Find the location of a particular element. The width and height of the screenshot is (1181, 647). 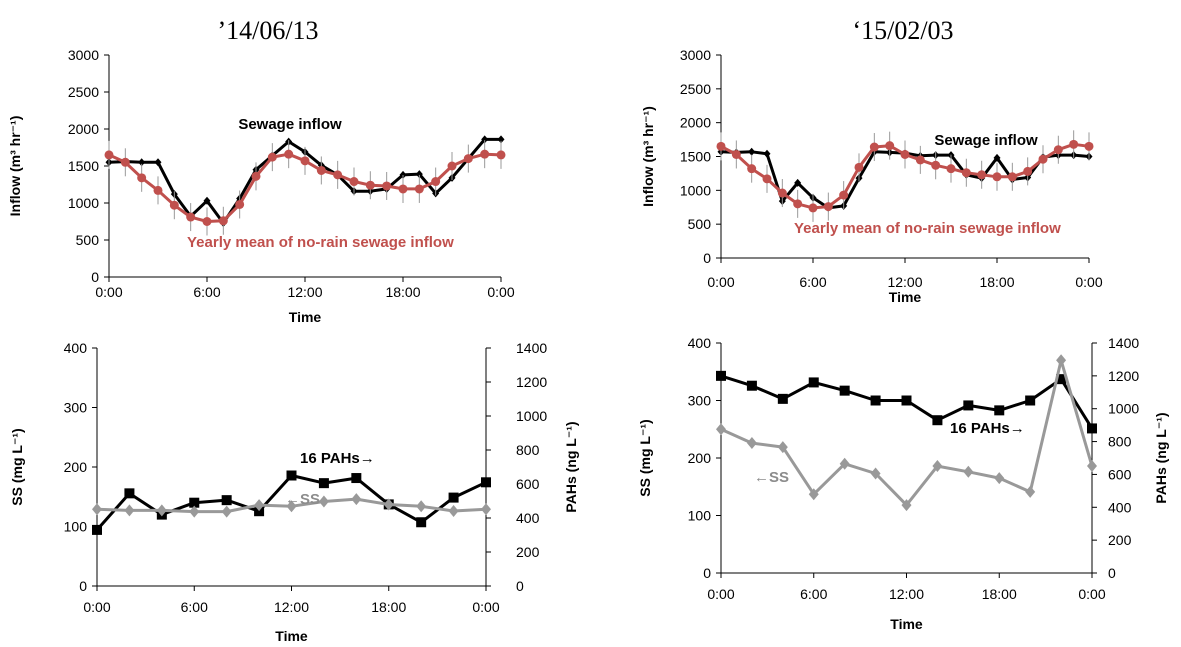

bottom-left-ylabel2: PAHs (ng L⁻¹) is located at coordinates (571, 466).